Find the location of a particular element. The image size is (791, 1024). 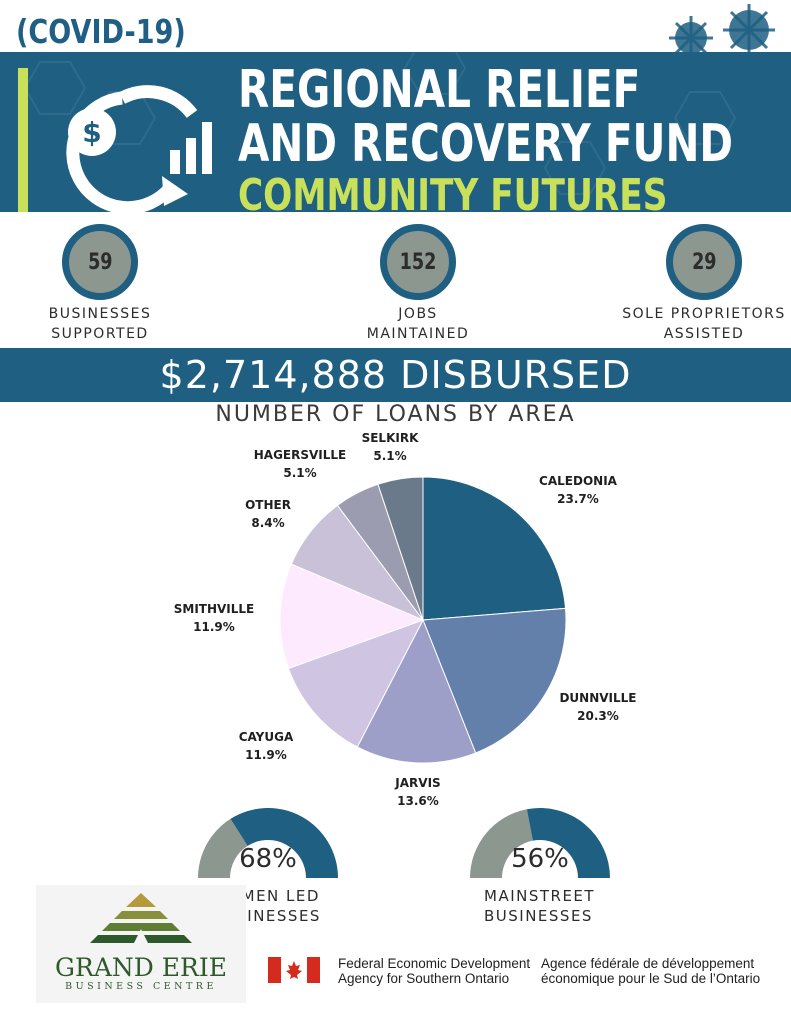

slice-value-caledonia: 23.7% is located at coordinates (578, 499).